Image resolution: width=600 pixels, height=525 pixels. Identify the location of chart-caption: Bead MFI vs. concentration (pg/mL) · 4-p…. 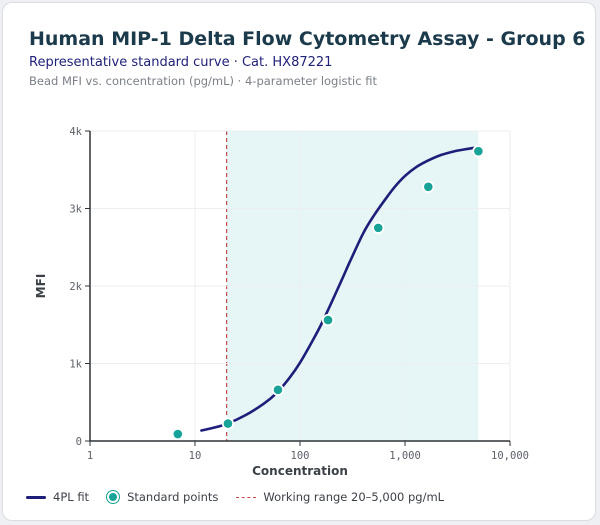
(203, 81).